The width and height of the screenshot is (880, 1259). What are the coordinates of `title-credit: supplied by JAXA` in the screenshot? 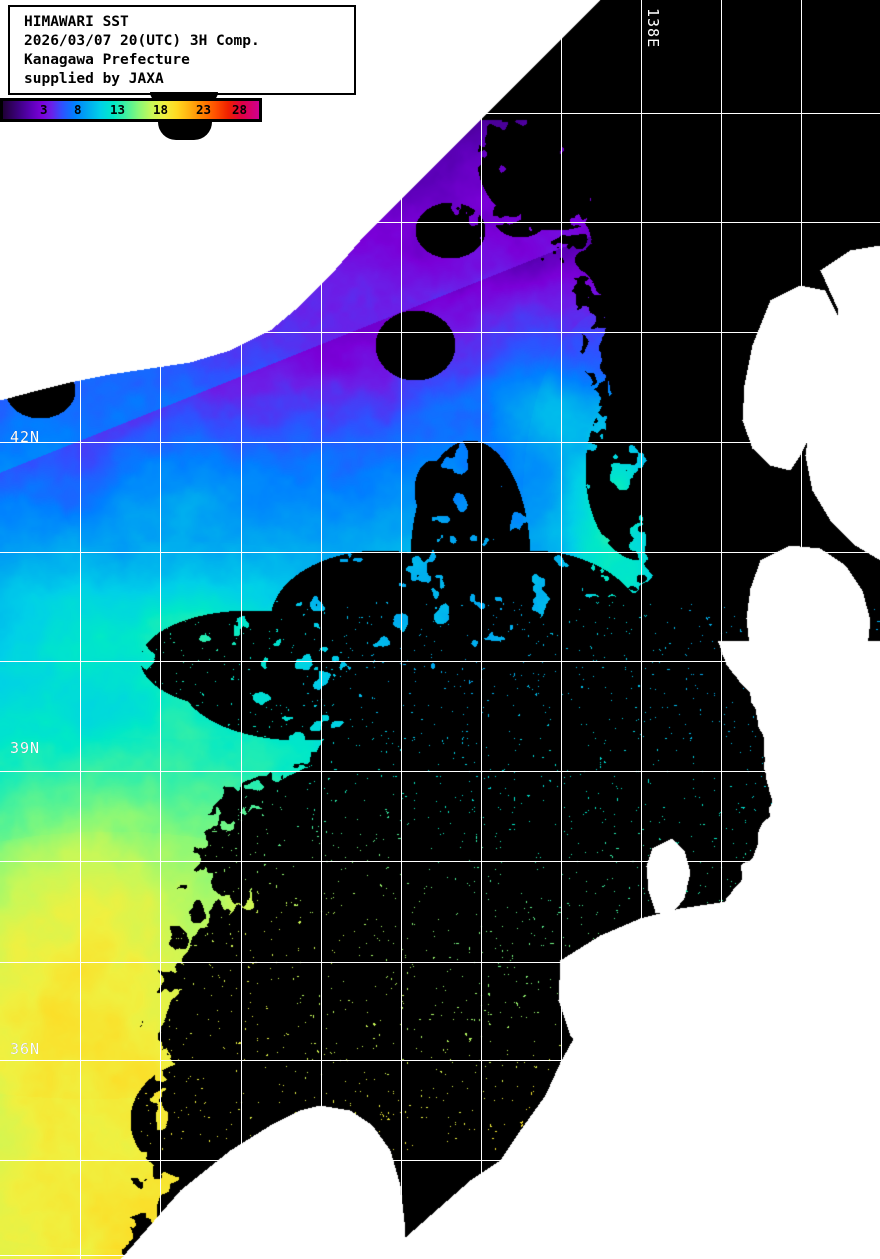 It's located at (94, 79).